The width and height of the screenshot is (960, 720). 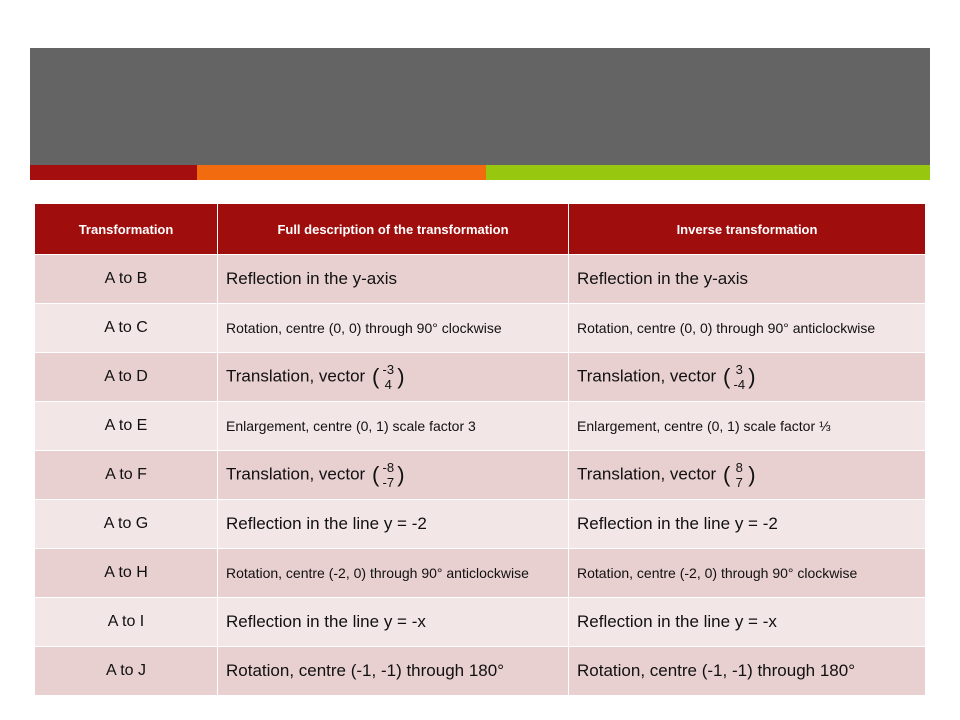 What do you see at coordinates (747, 229) in the screenshot?
I see `header-inverse: Inverse transformation` at bounding box center [747, 229].